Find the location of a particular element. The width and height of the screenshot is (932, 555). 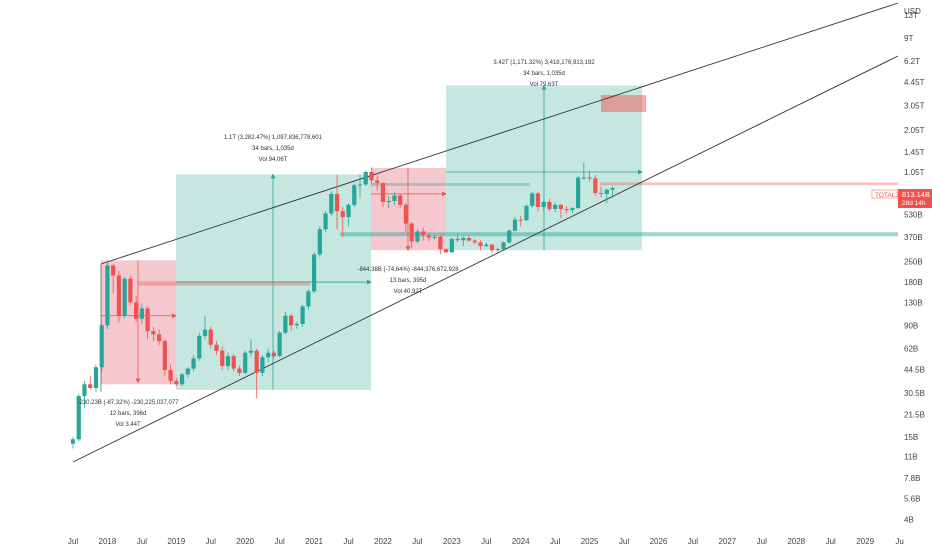

price-axis-bg is located at coordinates (915, 265).